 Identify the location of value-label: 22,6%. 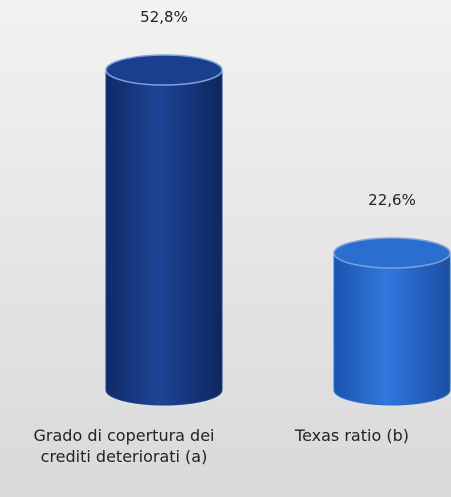
(392, 200).